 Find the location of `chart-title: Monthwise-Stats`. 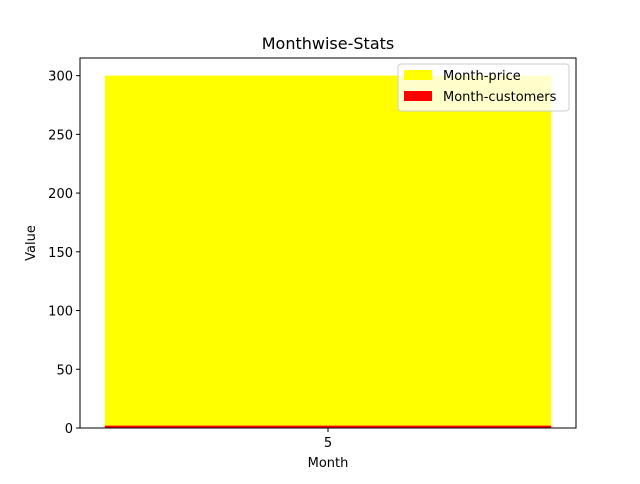

chart-title: Monthwise-Stats is located at coordinates (328, 43).